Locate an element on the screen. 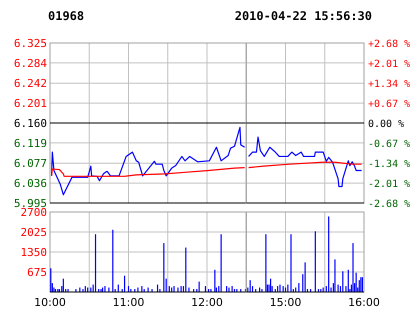  text: +2.01 % is located at coordinates (389, 64).